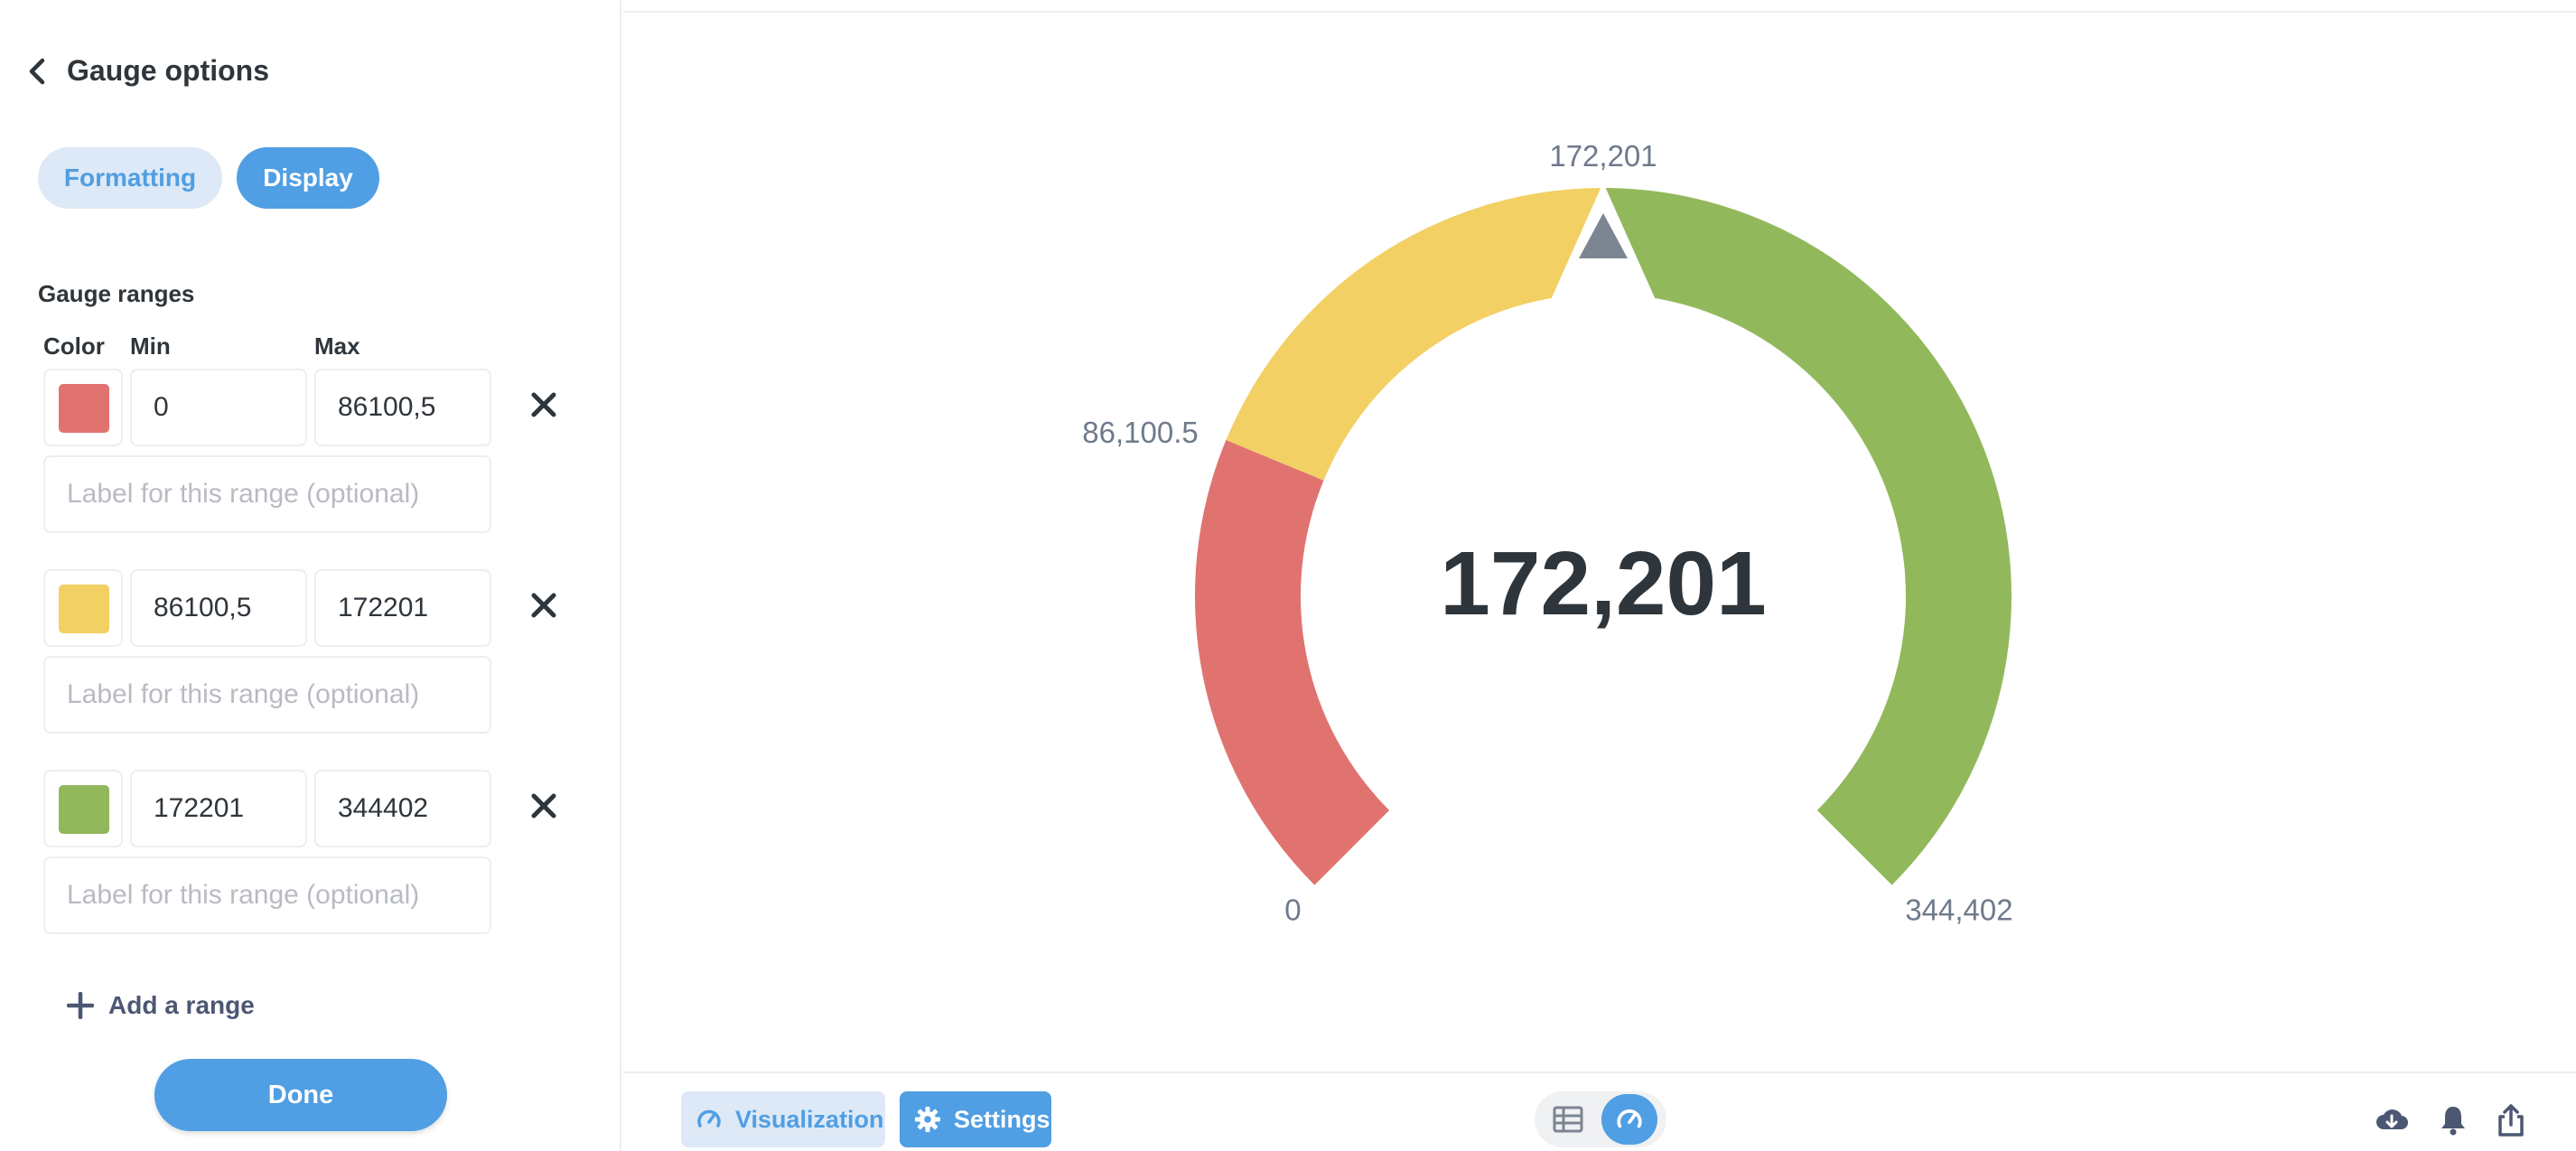  I want to click on min-column-header: Min, so click(150, 346).